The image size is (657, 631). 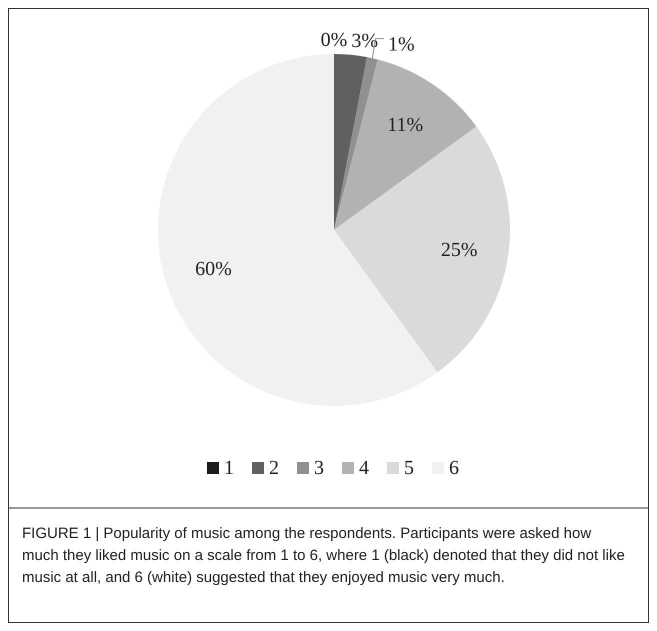 I want to click on text: 0%, so click(x=334, y=40).